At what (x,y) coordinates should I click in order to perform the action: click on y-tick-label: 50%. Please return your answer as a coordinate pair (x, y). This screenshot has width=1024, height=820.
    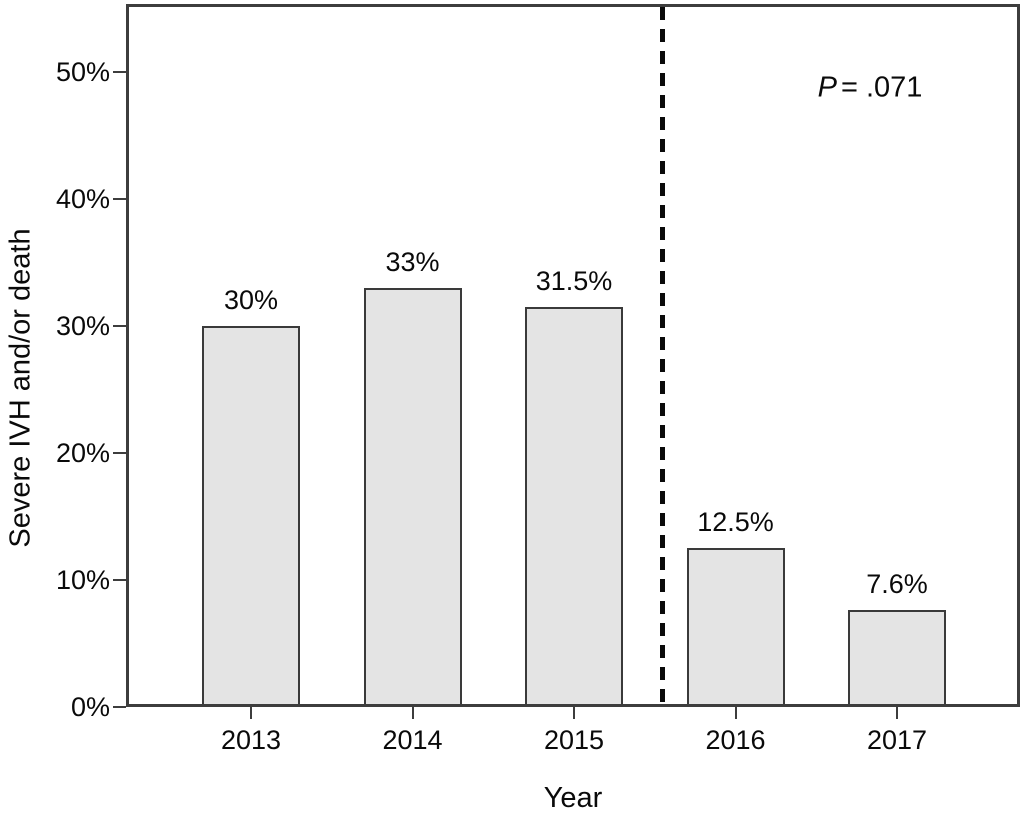
    Looking at the image, I should click on (82, 72).